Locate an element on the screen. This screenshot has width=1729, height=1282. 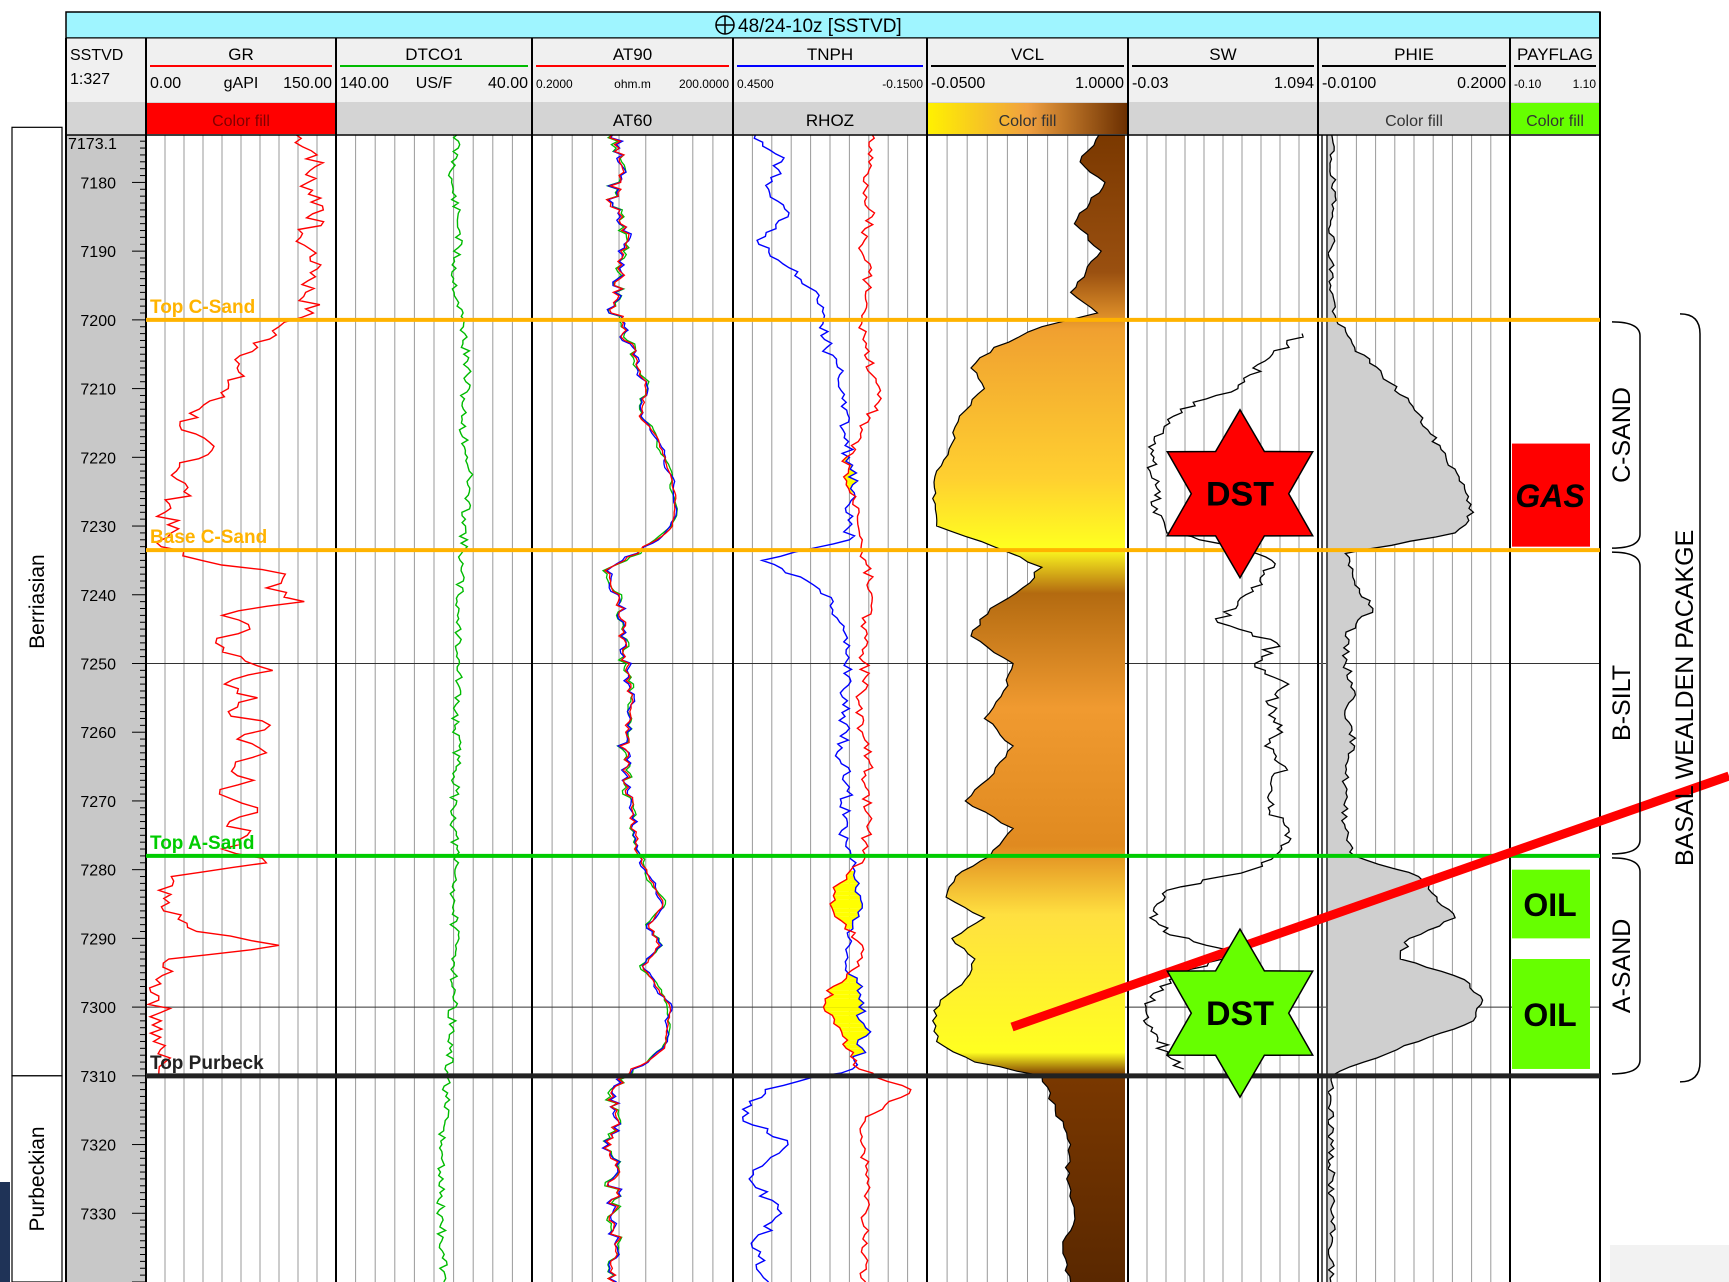
track-fill-swatch-phie is located at coordinates (1414, 118).